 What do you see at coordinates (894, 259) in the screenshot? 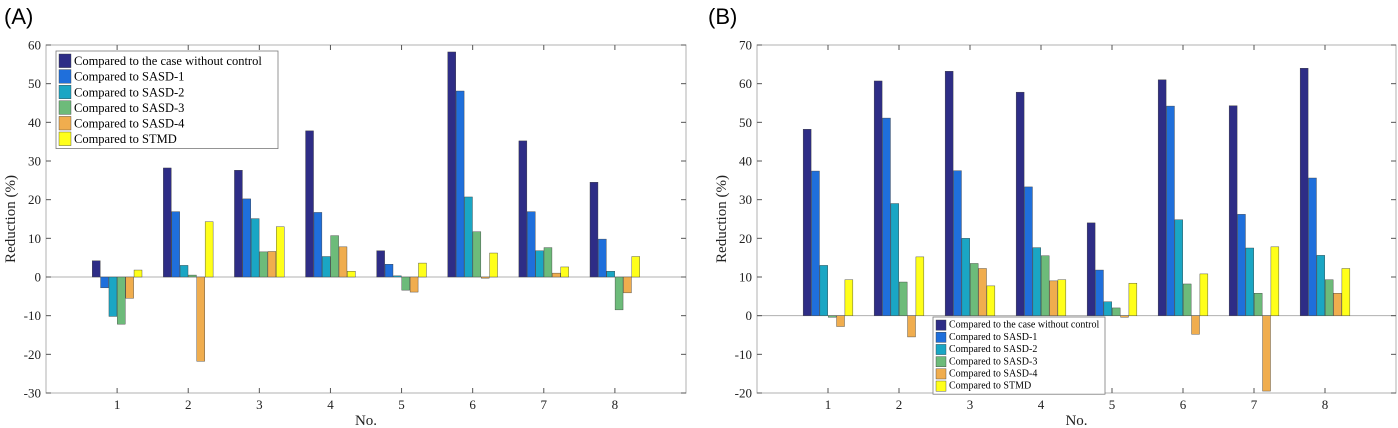
I see `bar-series3-cat2` at bounding box center [894, 259].